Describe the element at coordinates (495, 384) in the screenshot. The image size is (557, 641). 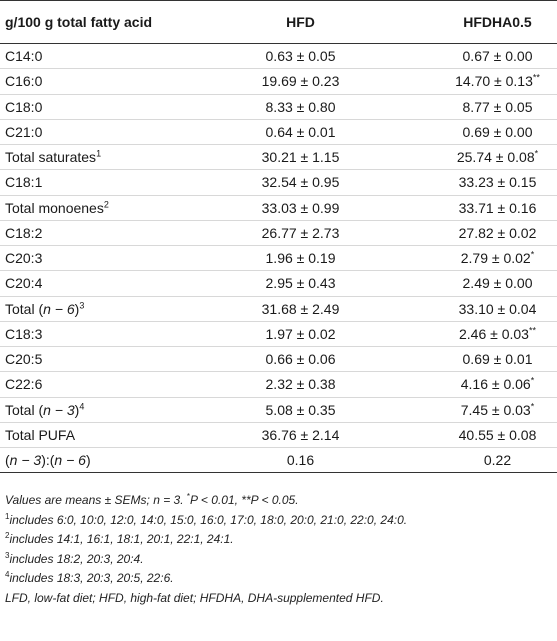
I see `hfdha-value: 4.16 ± 0.06` at that location.